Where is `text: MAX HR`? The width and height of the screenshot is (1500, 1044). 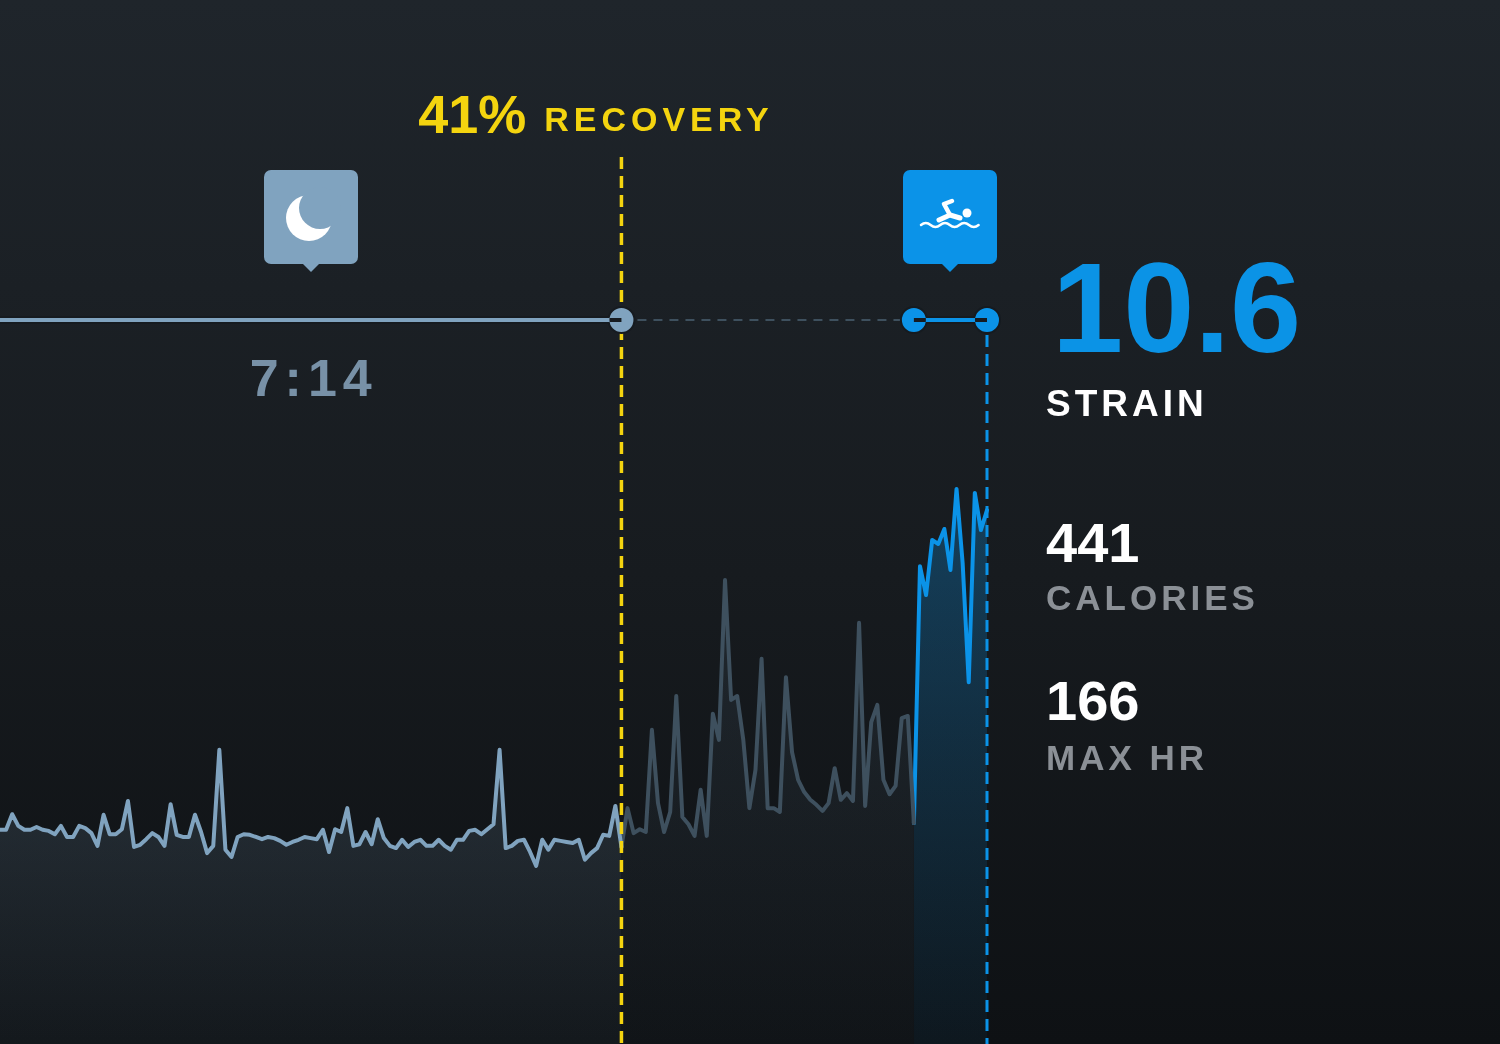
text: MAX HR is located at coordinates (1127, 757).